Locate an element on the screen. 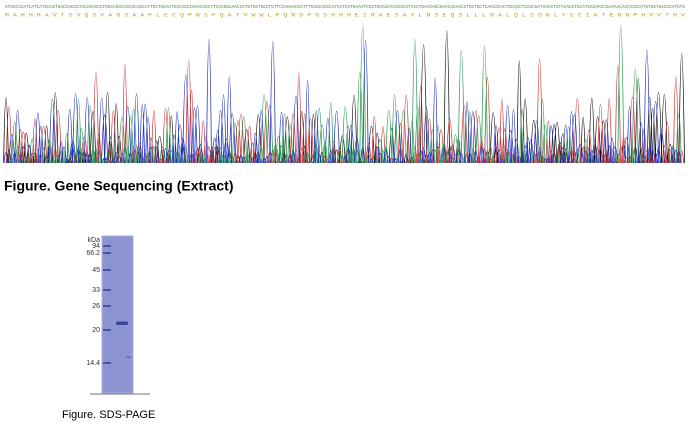  gel-caption: Figure. SDS-PAGE is located at coordinates (108, 415).